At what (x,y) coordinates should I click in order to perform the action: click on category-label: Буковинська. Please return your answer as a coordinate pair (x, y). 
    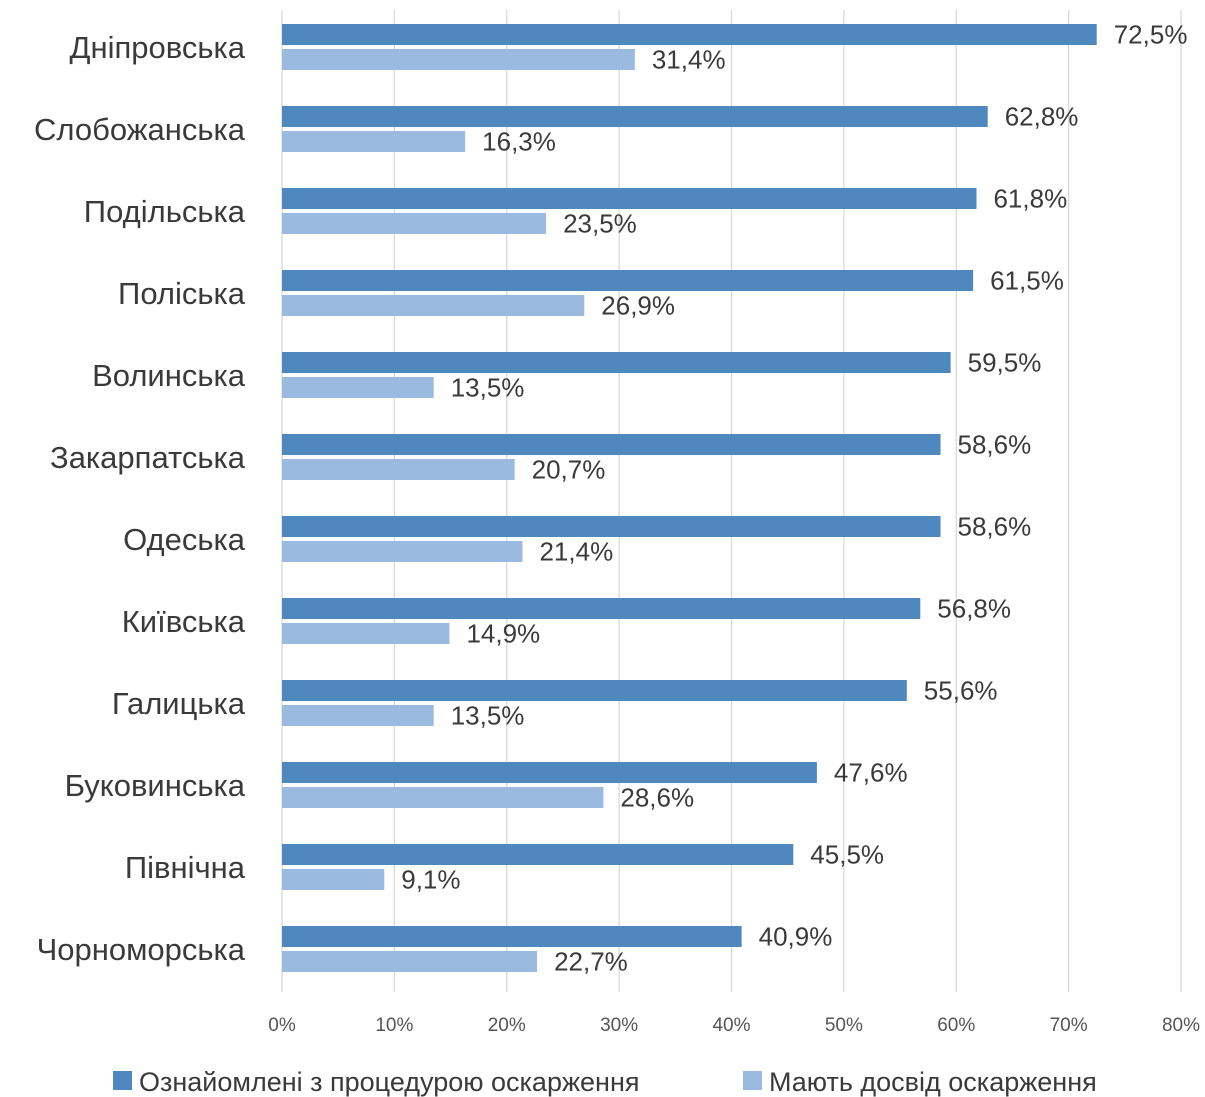
    Looking at the image, I should click on (155, 785).